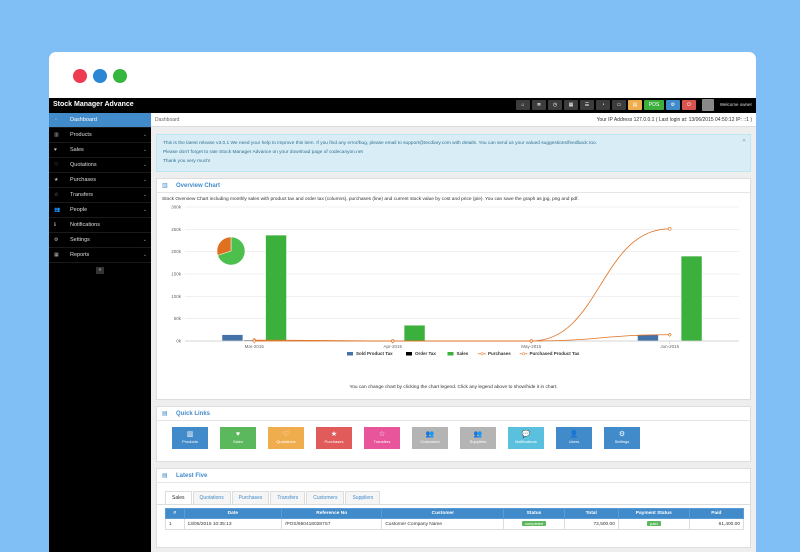 This screenshot has width=800, height=552. I want to click on sidebar-item-products: ▥ Products ⌄, so click(100, 135).